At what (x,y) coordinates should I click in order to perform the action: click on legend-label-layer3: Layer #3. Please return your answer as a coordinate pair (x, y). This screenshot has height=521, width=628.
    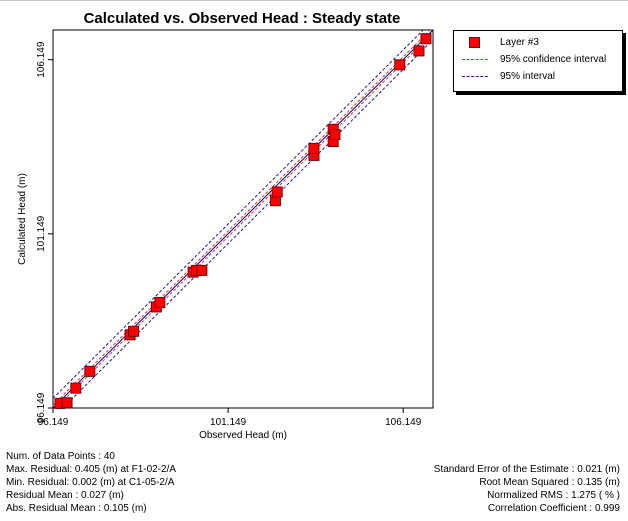
    Looking at the image, I should click on (519, 42).